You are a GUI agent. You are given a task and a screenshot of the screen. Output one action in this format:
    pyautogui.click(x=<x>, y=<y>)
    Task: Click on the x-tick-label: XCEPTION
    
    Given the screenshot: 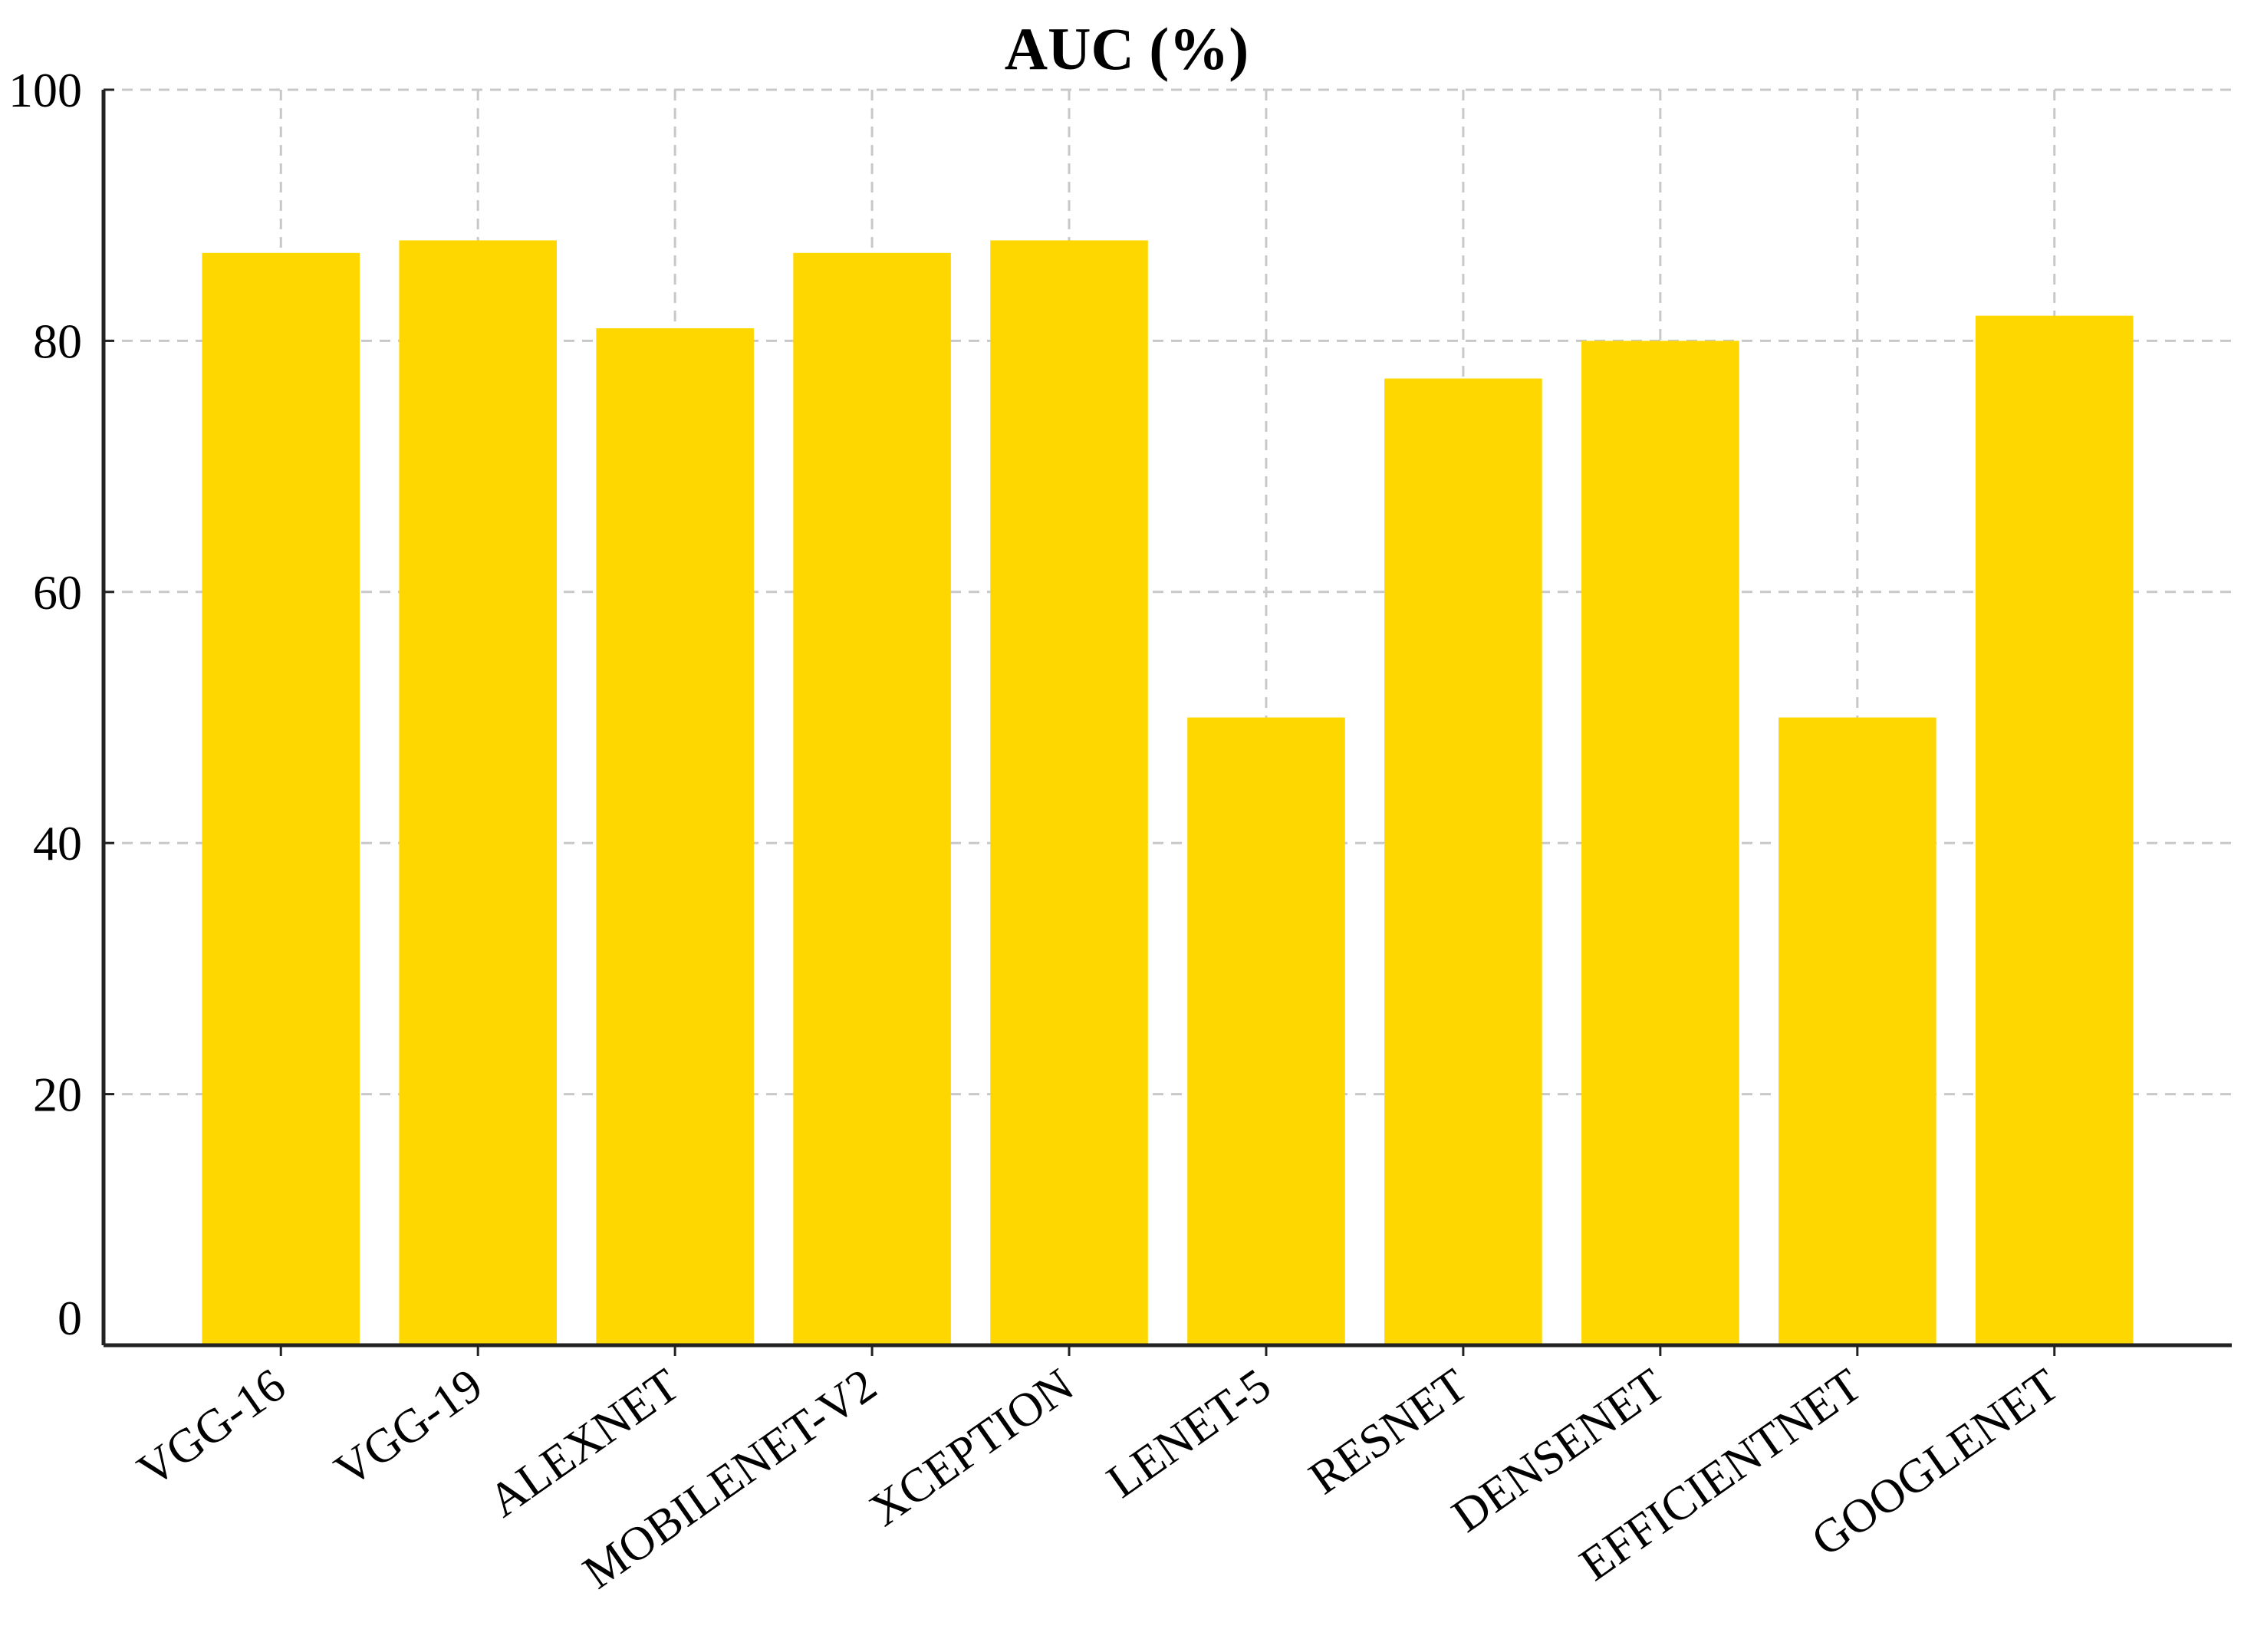 What is the action you would take?
    pyautogui.click(x=971, y=1448)
    